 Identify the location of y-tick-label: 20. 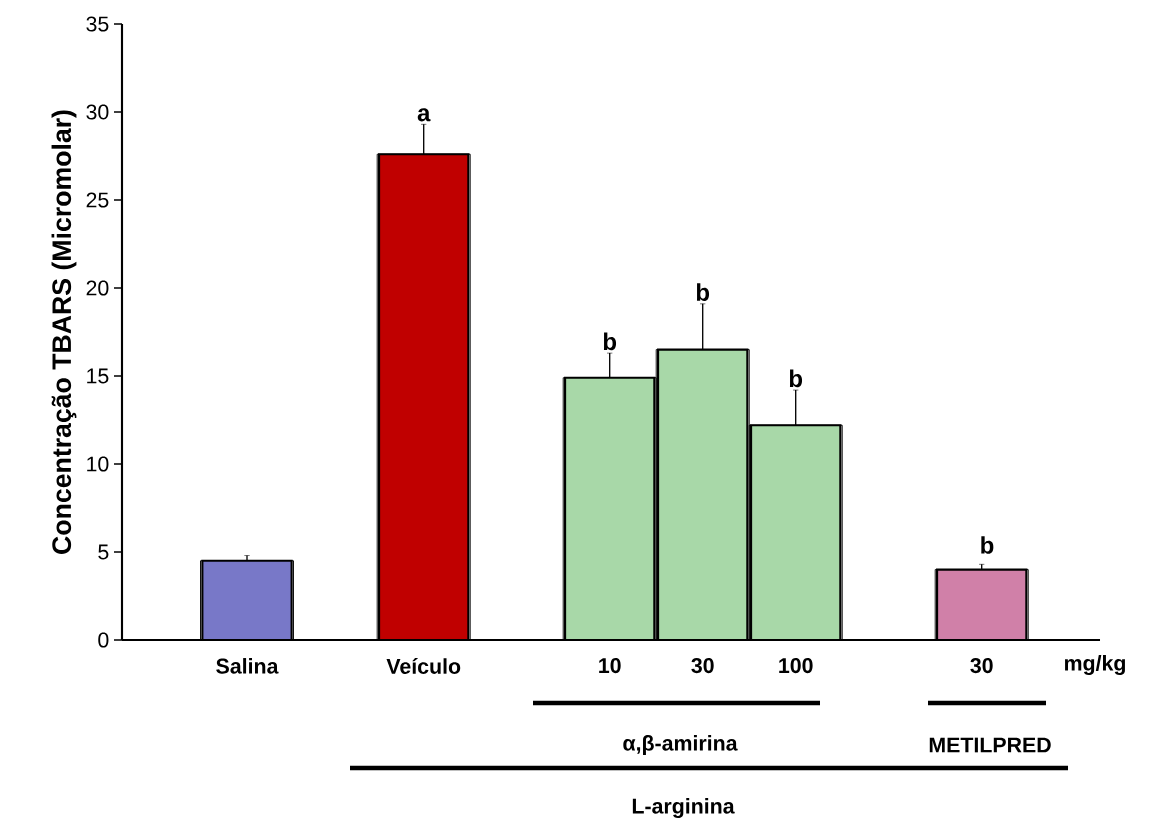
(97, 288).